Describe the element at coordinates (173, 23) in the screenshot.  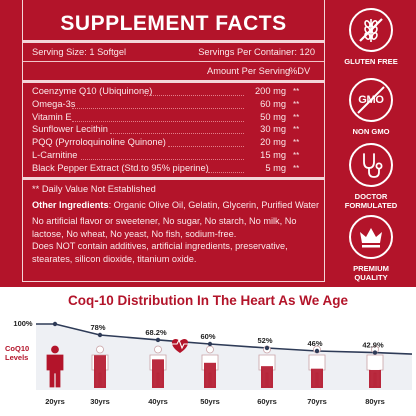
I see `facts-title: SUPPLEMENT FACTS` at that location.